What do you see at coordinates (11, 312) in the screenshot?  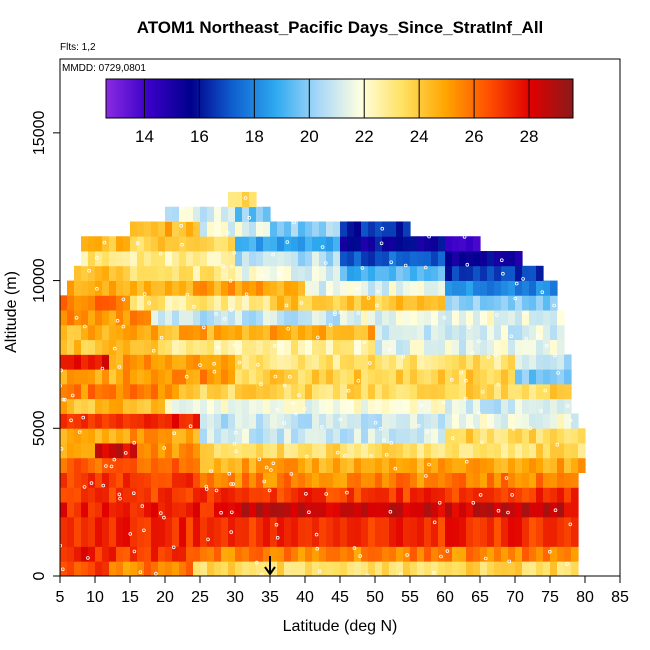 I see `y-axis-label: Altitude (m)` at bounding box center [11, 312].